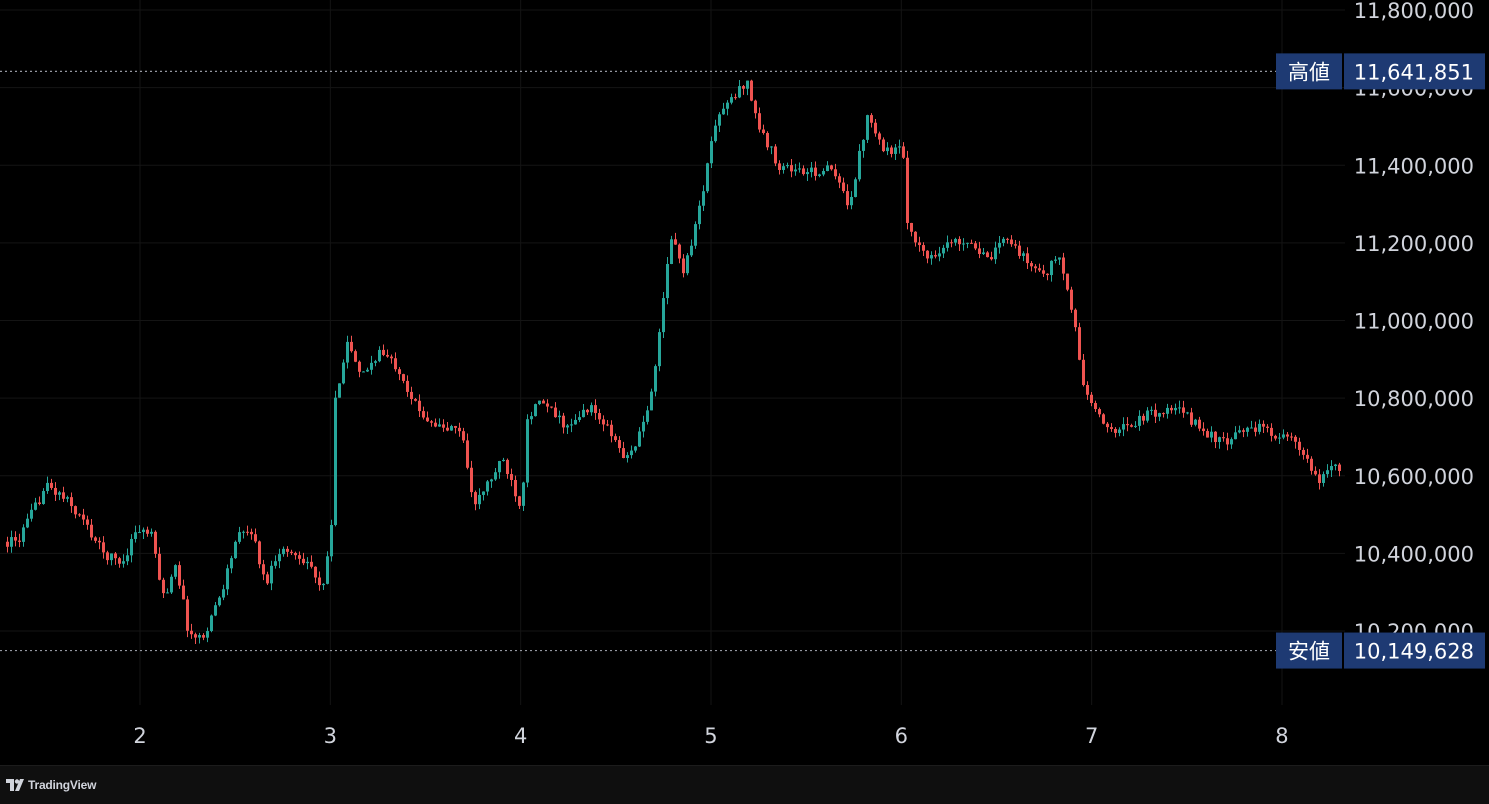  Describe the element at coordinates (51, 785) in the screenshot. I see `tradingview-brand: TradingView` at that location.